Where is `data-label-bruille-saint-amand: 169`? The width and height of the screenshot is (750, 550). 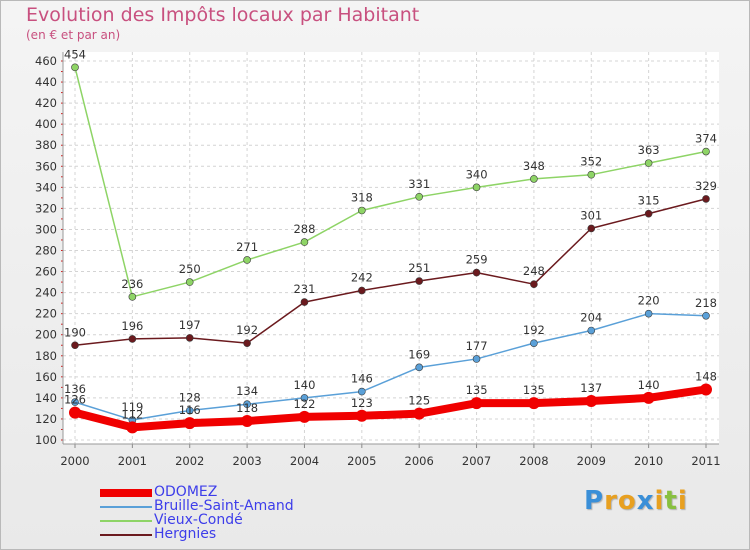
data-label-bruille-saint-amand: 169 is located at coordinates (419, 354).